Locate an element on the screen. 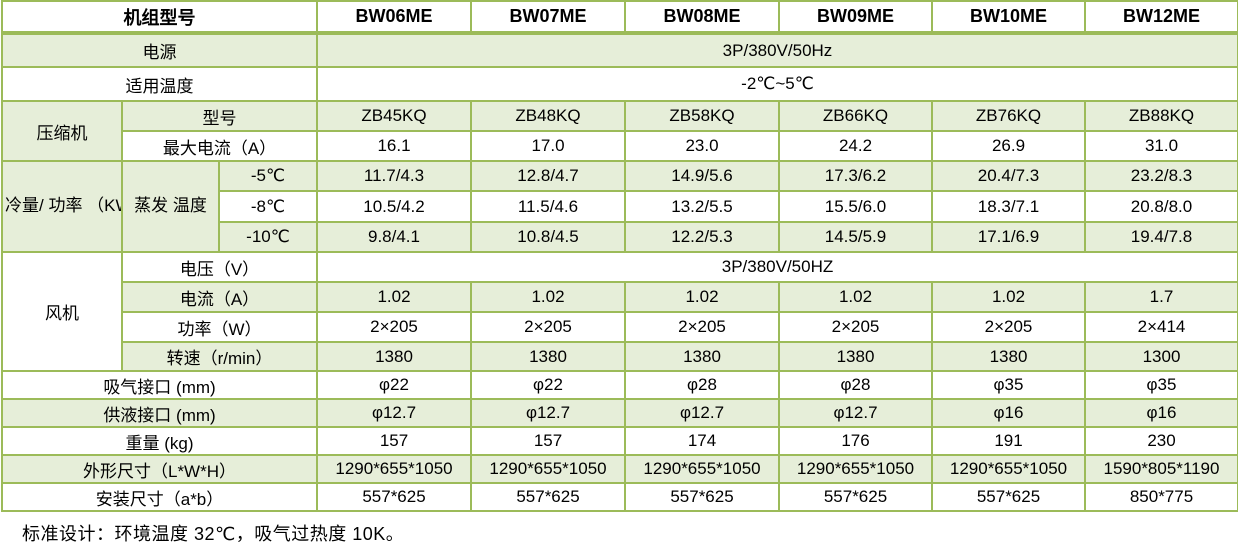 This screenshot has height=546, width=1238. model-row-label: 机组型号 is located at coordinates (159, 17).